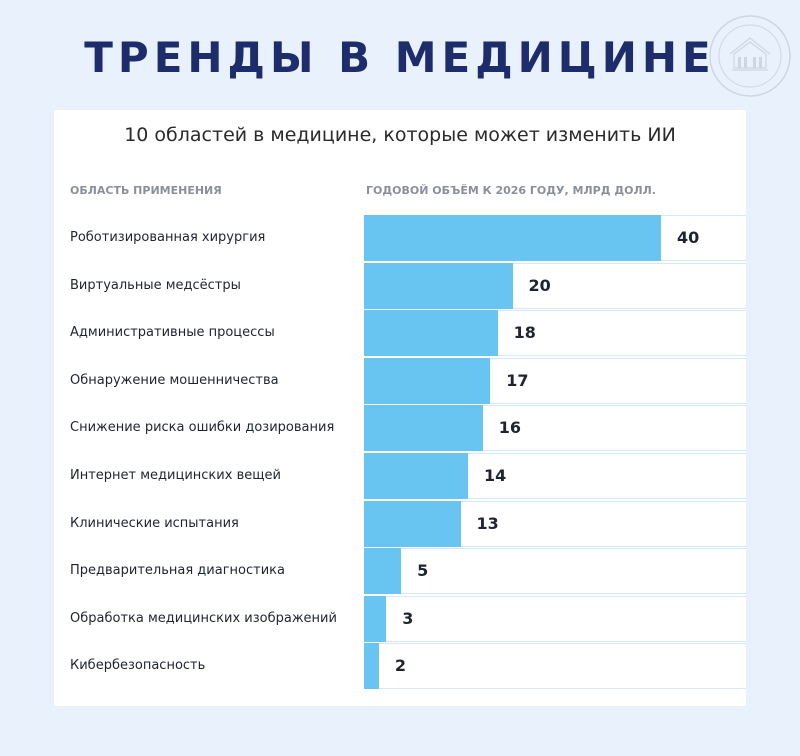  What do you see at coordinates (510, 428) in the screenshot?
I see `value-label: 16` at bounding box center [510, 428].